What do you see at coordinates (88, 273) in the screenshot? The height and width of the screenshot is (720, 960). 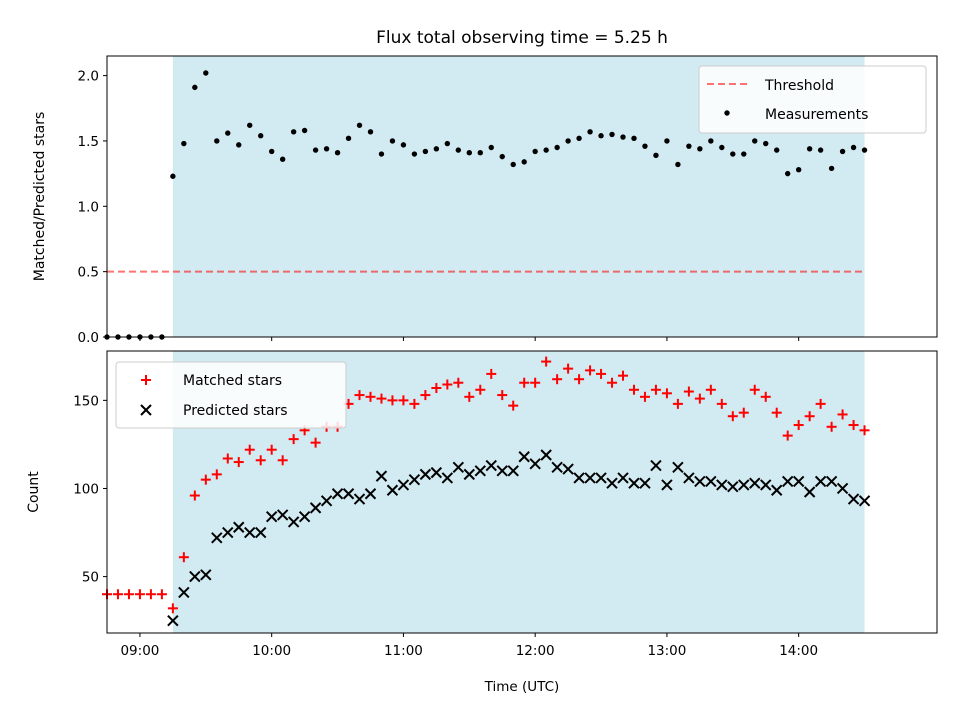 I see `y-tick-label: 0.5` at bounding box center [88, 273].